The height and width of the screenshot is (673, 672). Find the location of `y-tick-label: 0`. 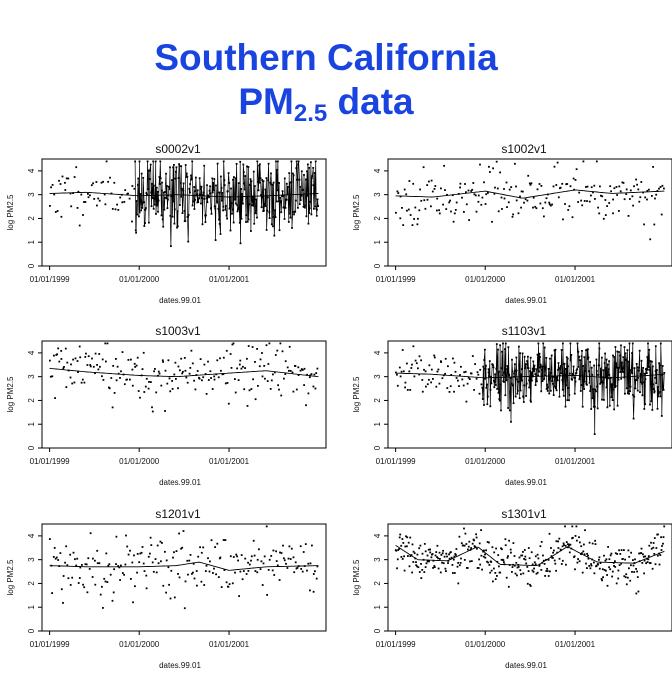

y-tick-label: 0 is located at coordinates (377, 447).